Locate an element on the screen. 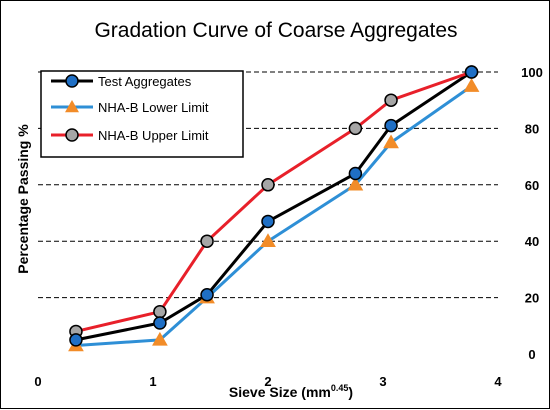 Image resolution: width=550 pixels, height=410 pixels. legend-item-1: NHA-B Lower Limit is located at coordinates (130, 107).